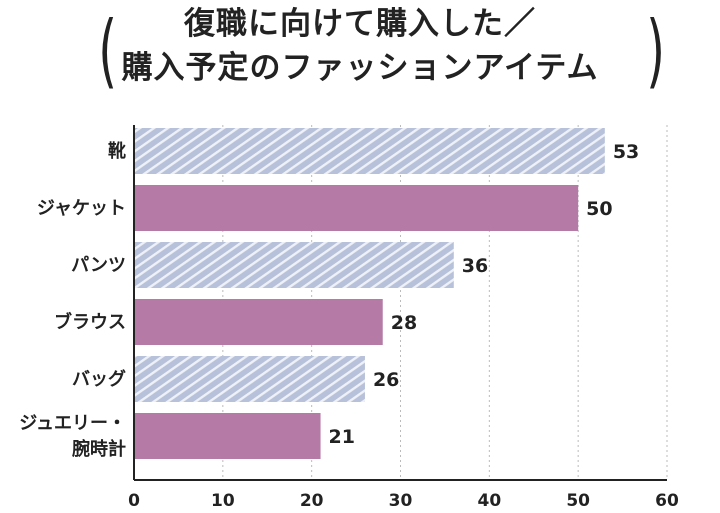 Image resolution: width=720 pixels, height=513 pixels. I want to click on x-tick-label: 40, so click(489, 501).